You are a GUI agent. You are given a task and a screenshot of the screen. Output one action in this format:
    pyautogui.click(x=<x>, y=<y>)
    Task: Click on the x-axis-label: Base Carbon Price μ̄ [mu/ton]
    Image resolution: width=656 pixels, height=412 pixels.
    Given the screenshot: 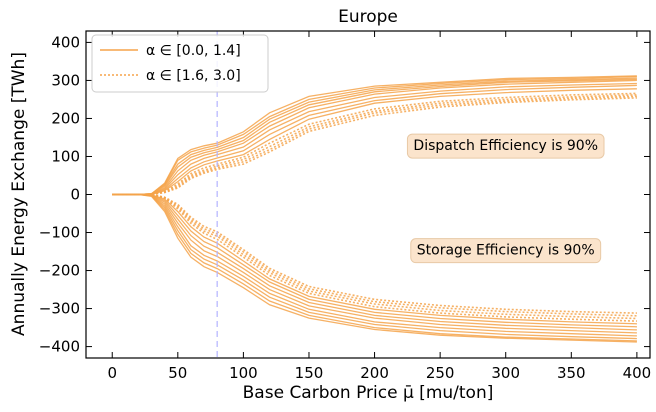 What is the action you would take?
    pyautogui.click(x=368, y=393)
    